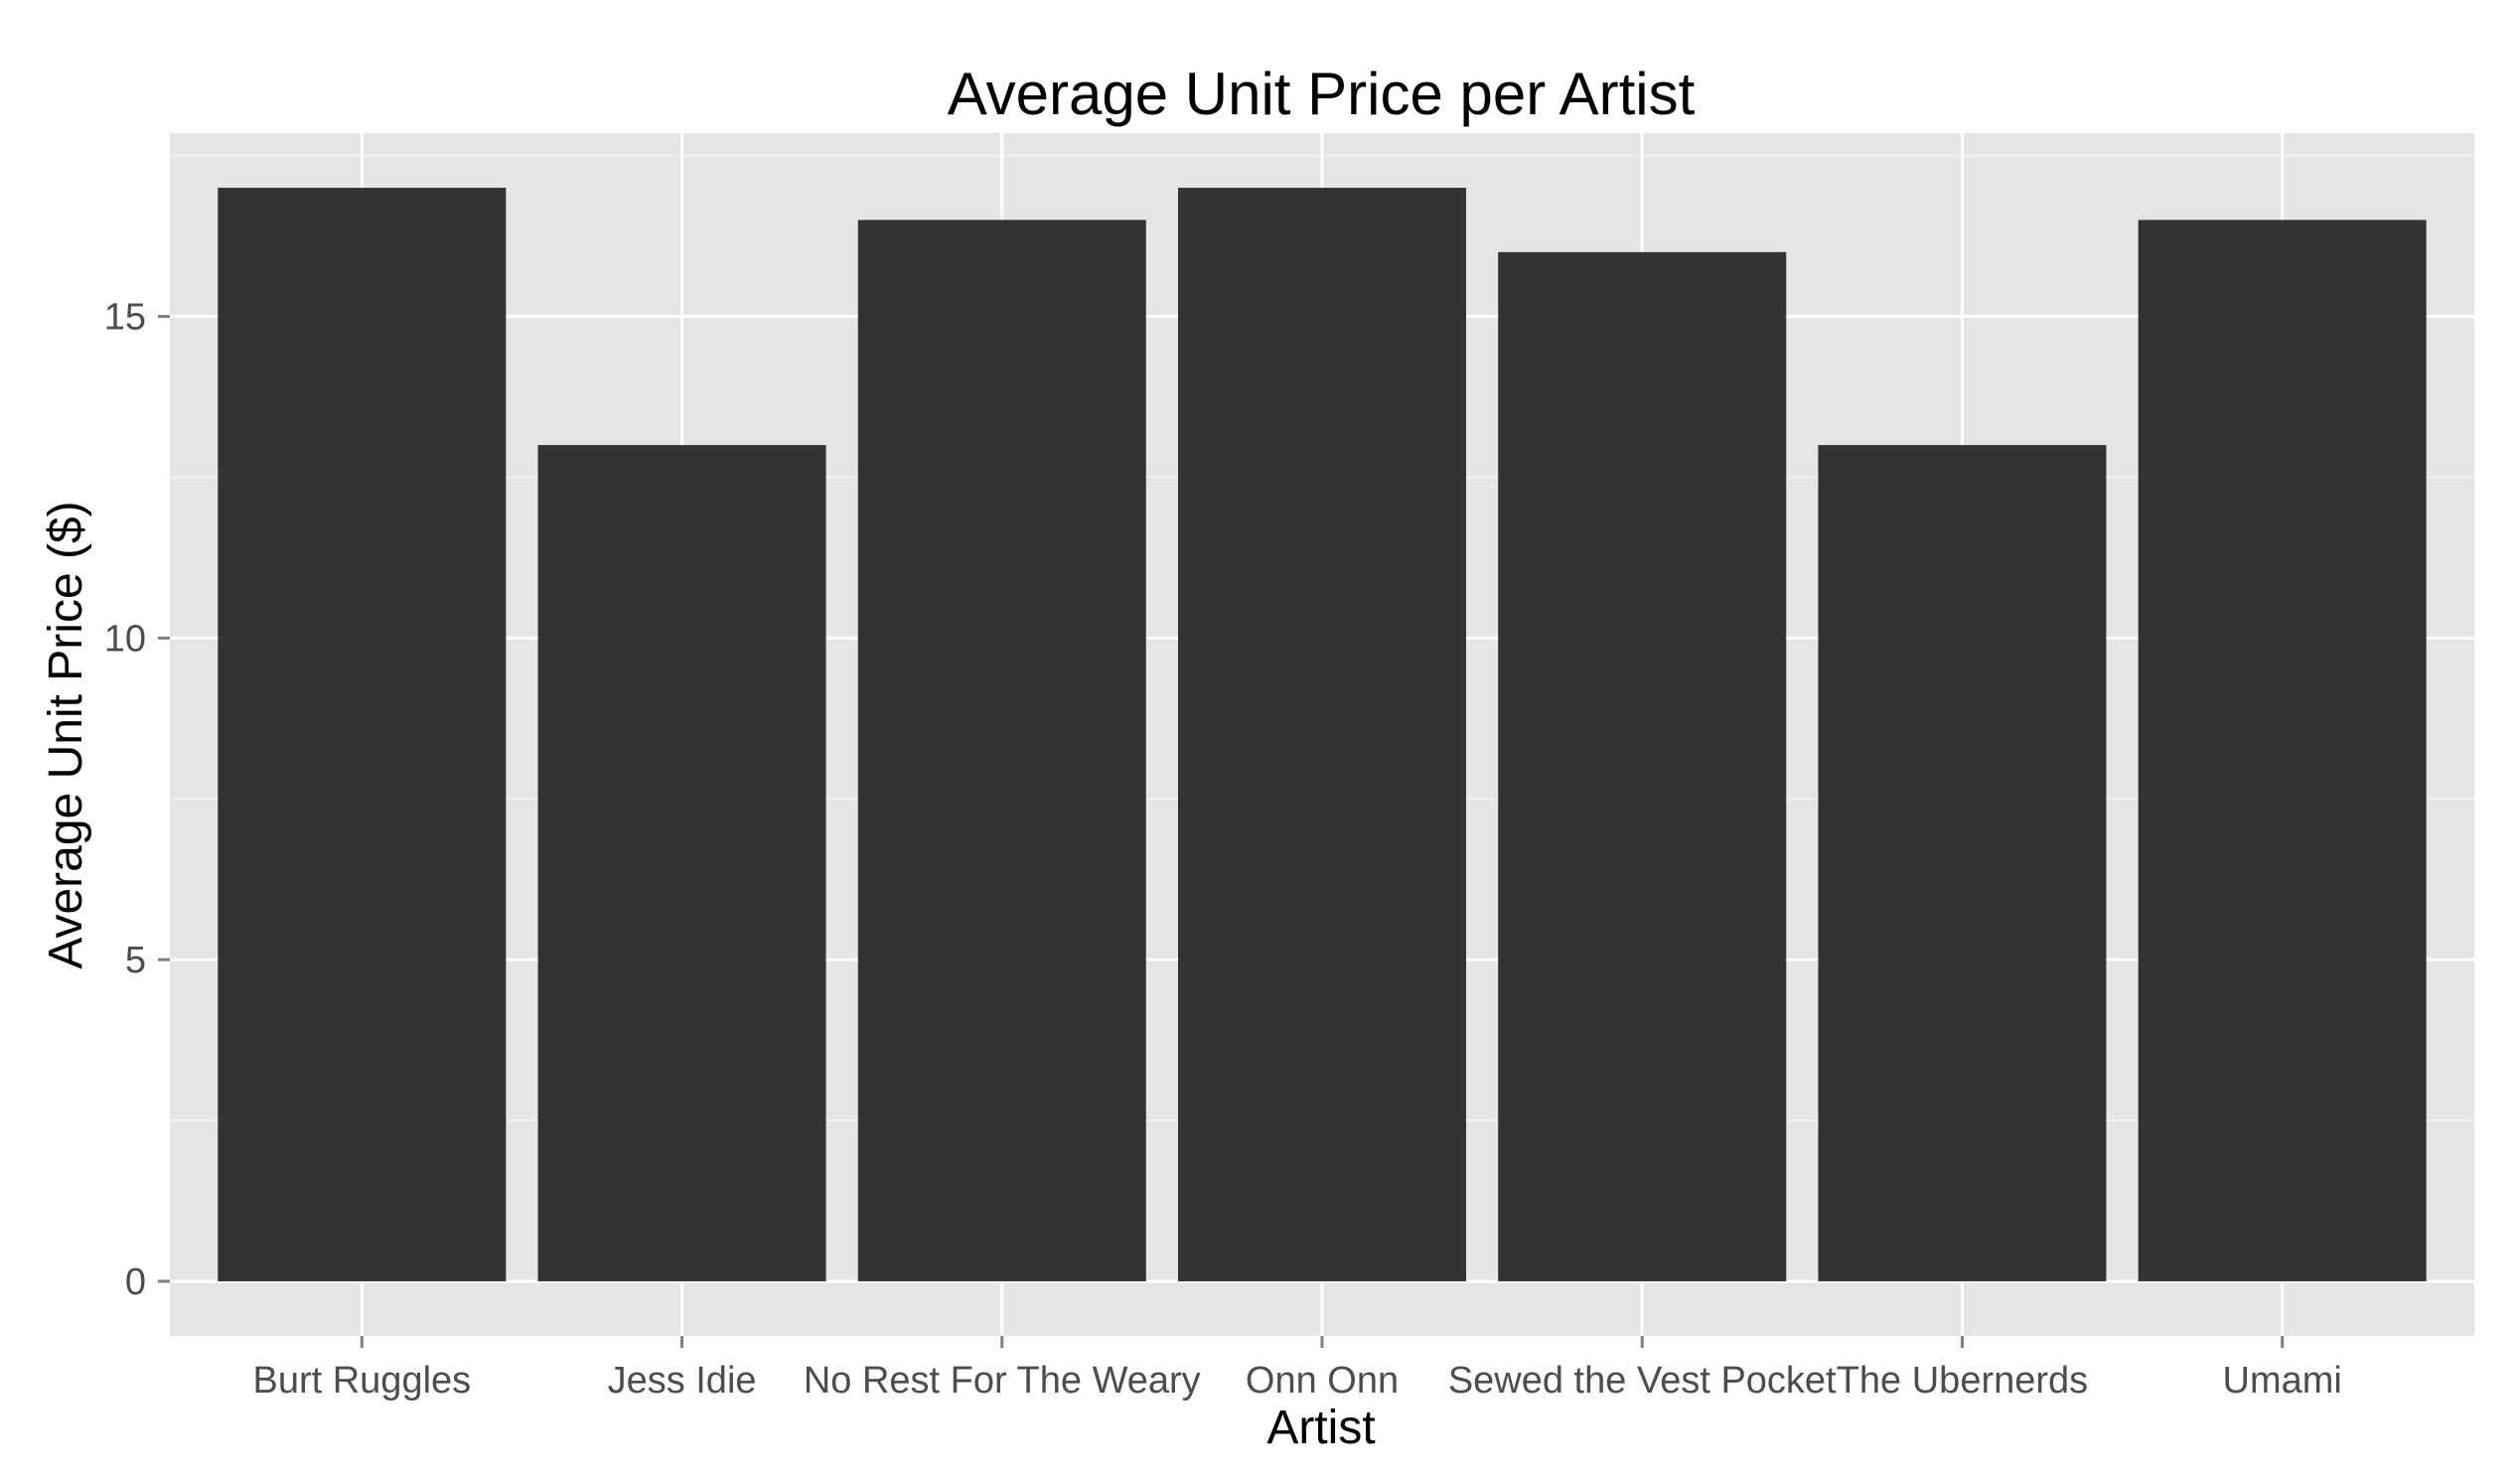  Describe the element at coordinates (361, 1381) in the screenshot. I see `x-tick-label: Burt Ruggles` at that location.